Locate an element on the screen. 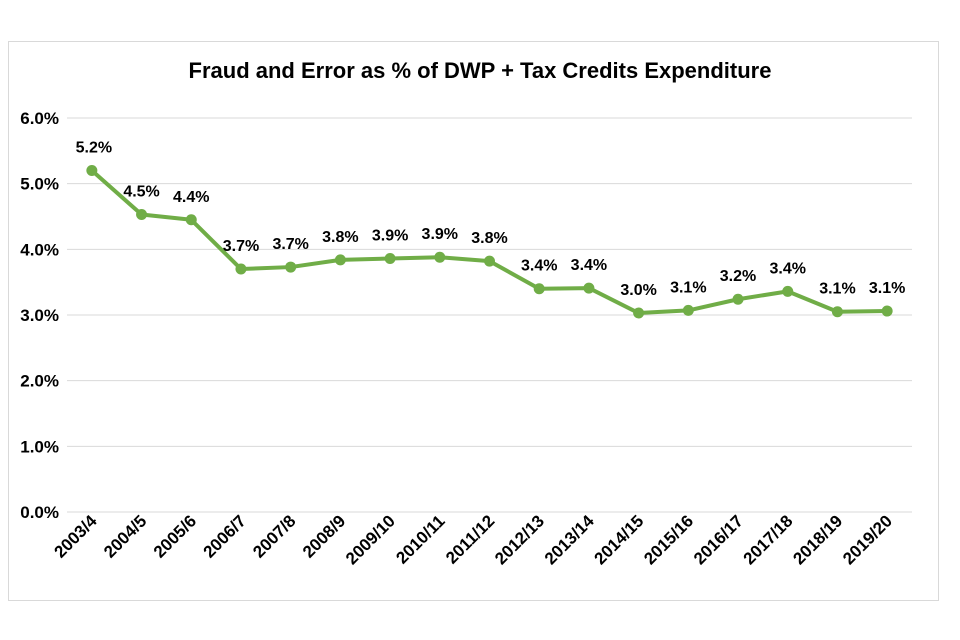 The height and width of the screenshot is (640, 960). data-label: 3.2% is located at coordinates (738, 276).